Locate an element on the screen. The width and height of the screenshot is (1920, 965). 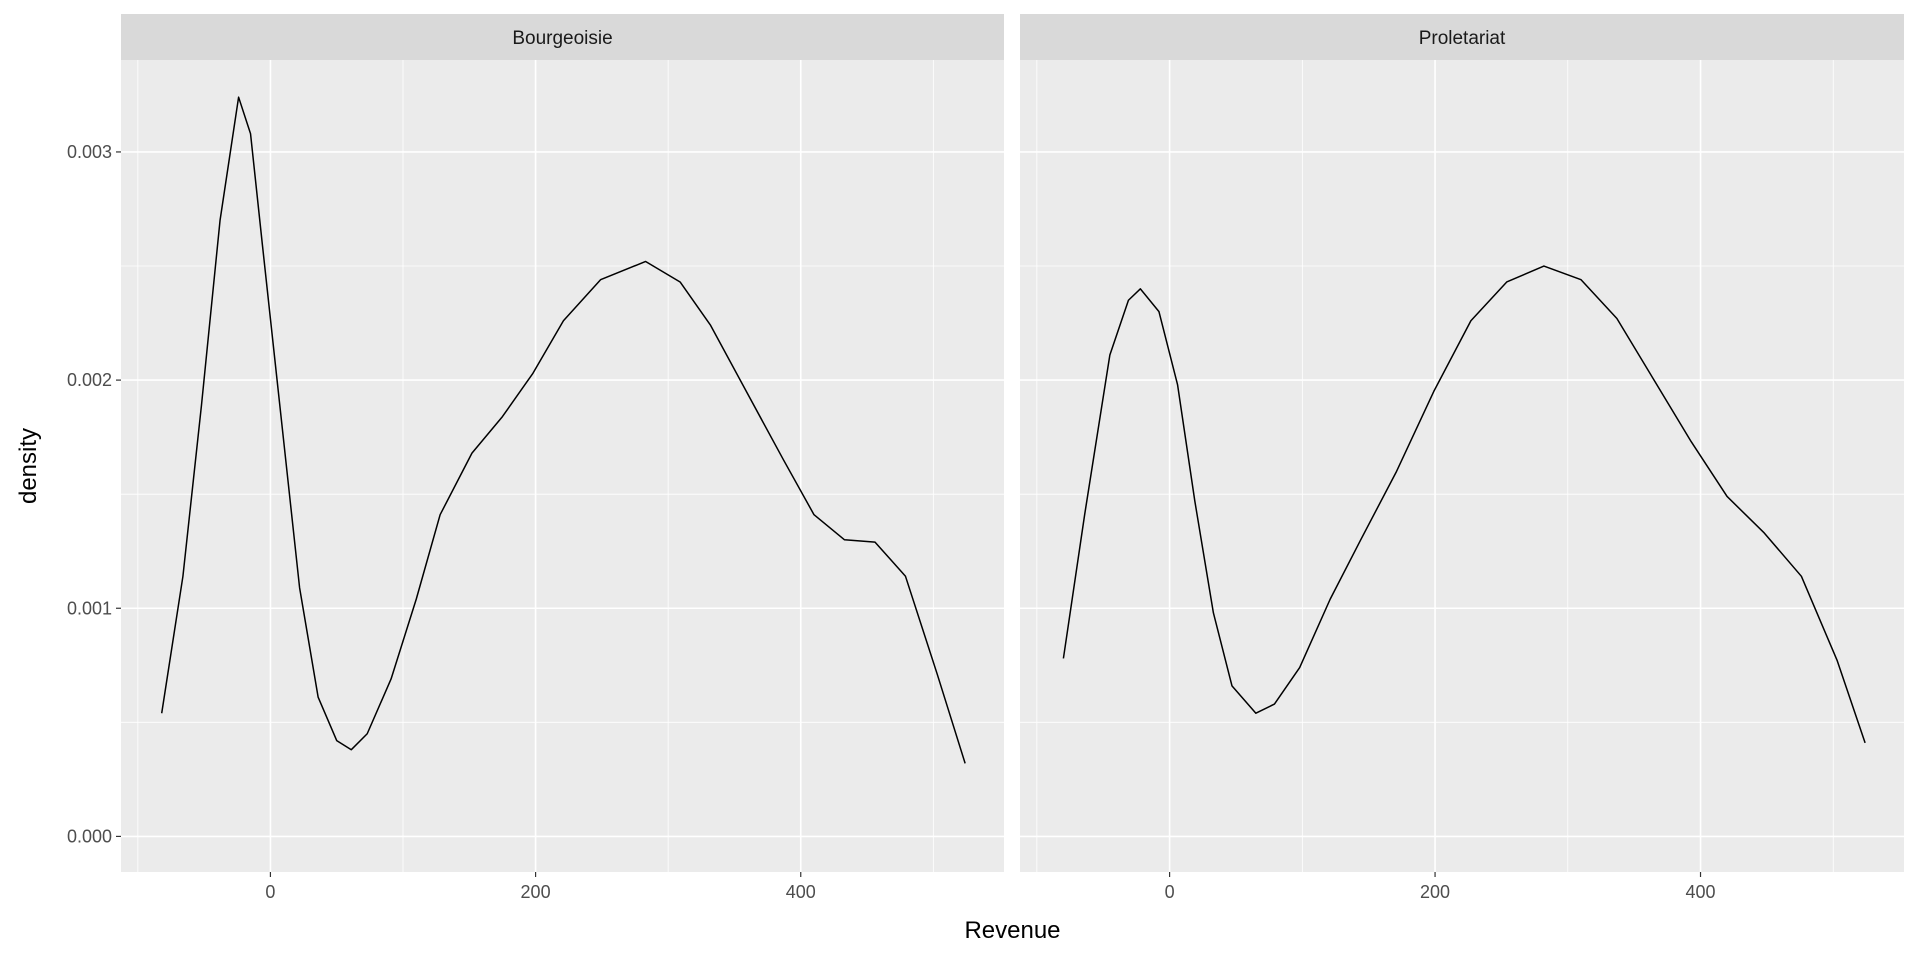
y-tick-label: 0.000 is located at coordinates (89, 836).